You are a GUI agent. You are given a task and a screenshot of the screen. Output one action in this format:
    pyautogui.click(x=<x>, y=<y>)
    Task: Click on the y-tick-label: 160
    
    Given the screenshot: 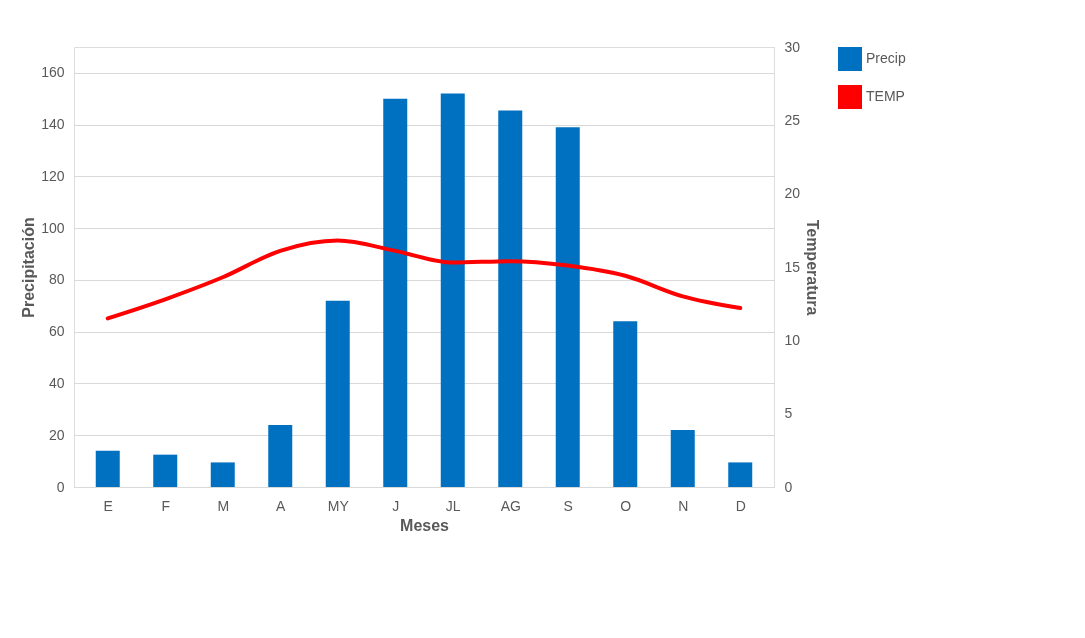 What is the action you would take?
    pyautogui.click(x=53, y=72)
    